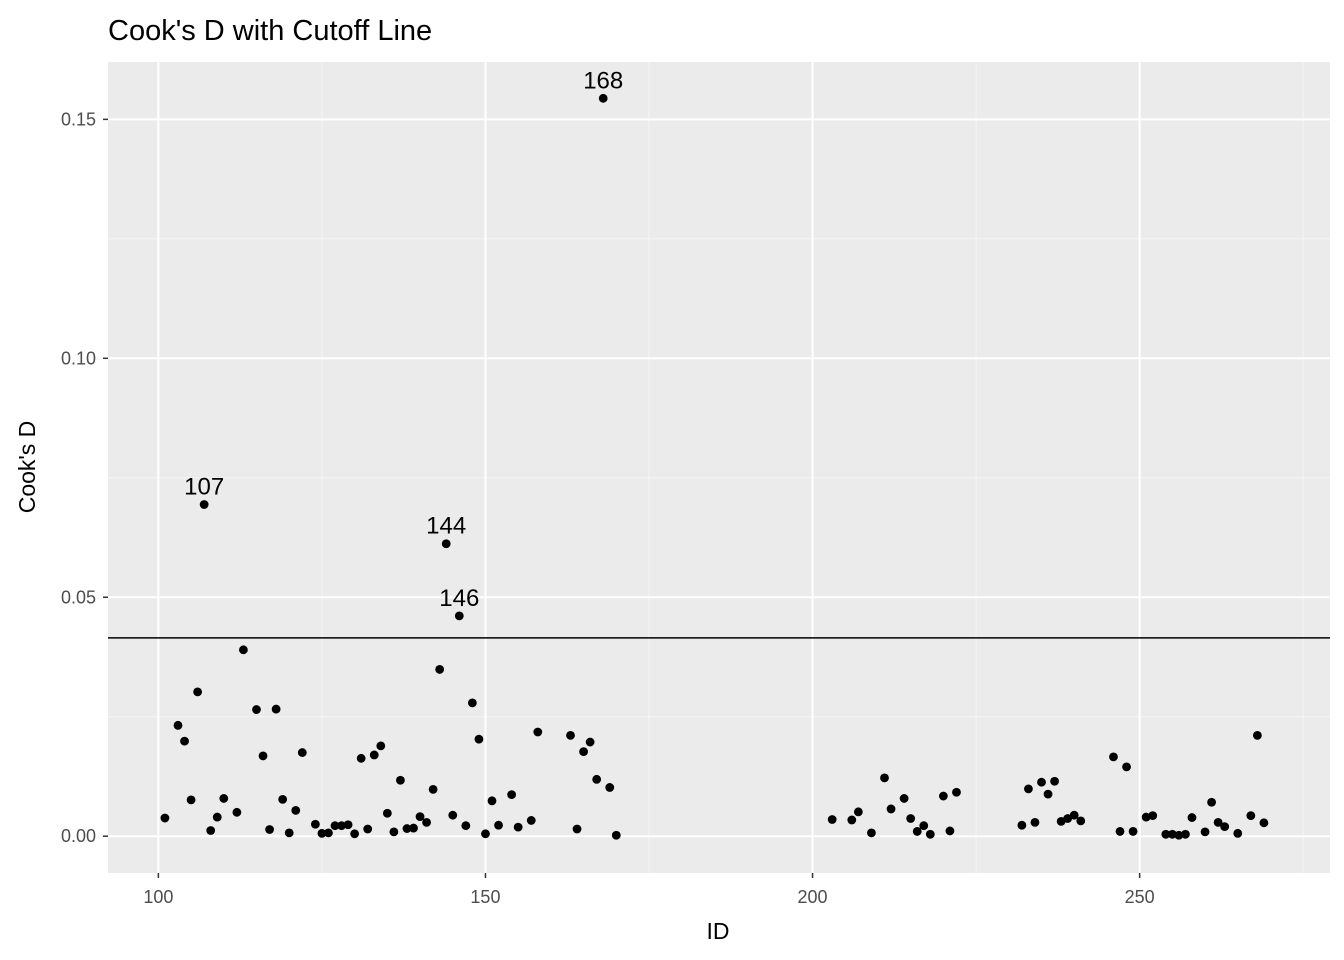 This screenshot has width=1344, height=960. I want to click on x-tick-label: 100, so click(158, 897).